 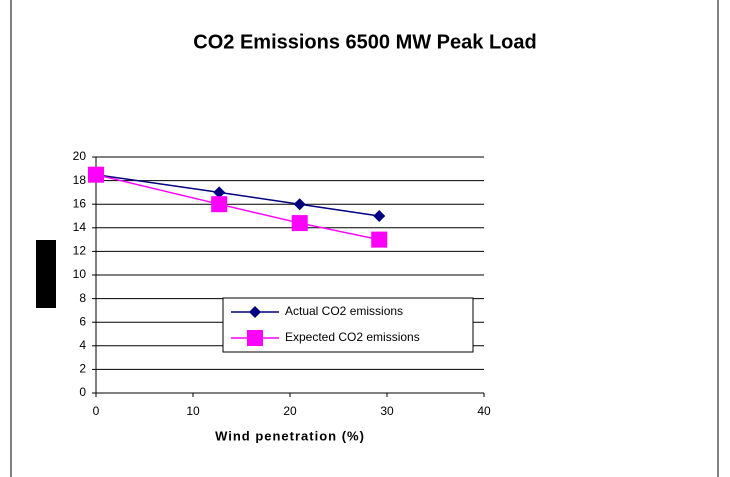 I want to click on y-tick-label: 4, so click(x=82, y=345).